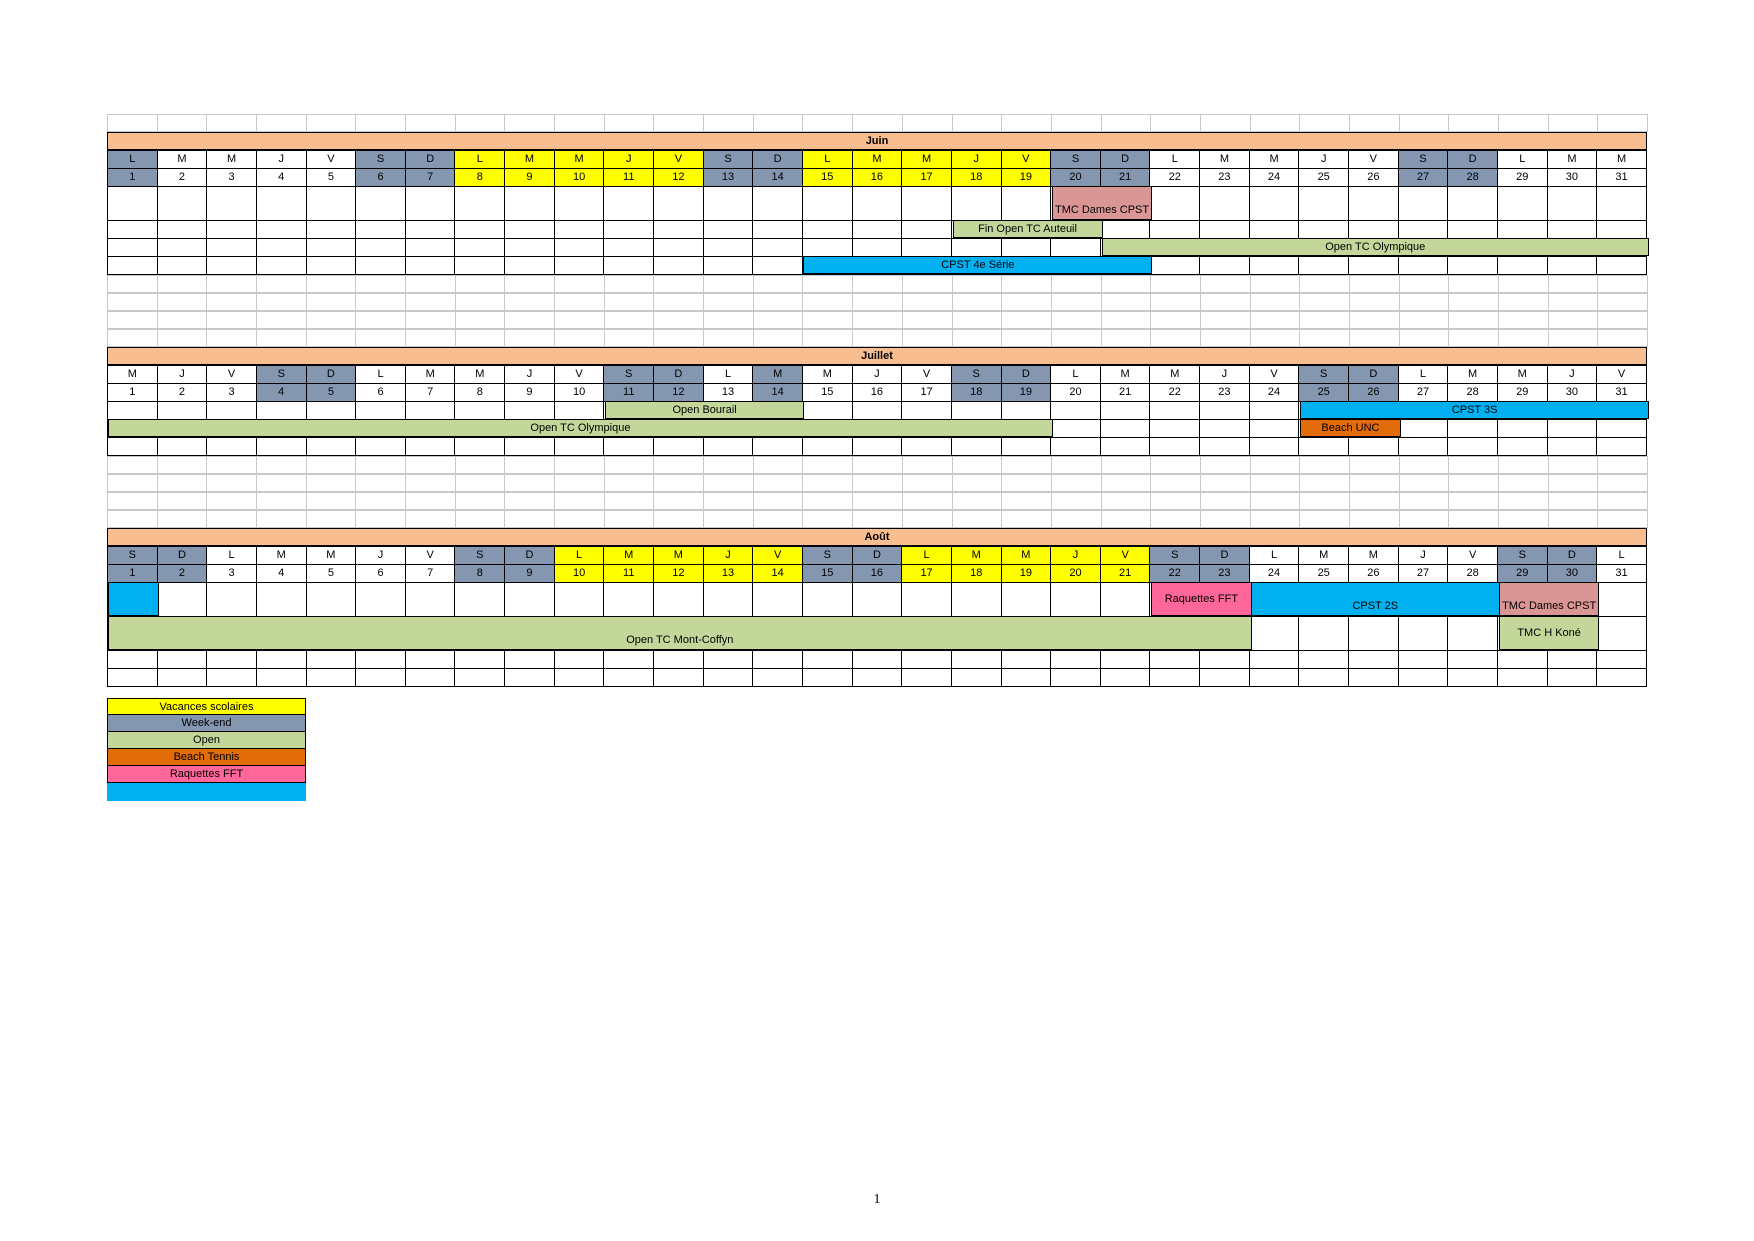 This screenshot has width=1754, height=1241. What do you see at coordinates (1422, 392) in the screenshot?
I see `date-cell: 27` at bounding box center [1422, 392].